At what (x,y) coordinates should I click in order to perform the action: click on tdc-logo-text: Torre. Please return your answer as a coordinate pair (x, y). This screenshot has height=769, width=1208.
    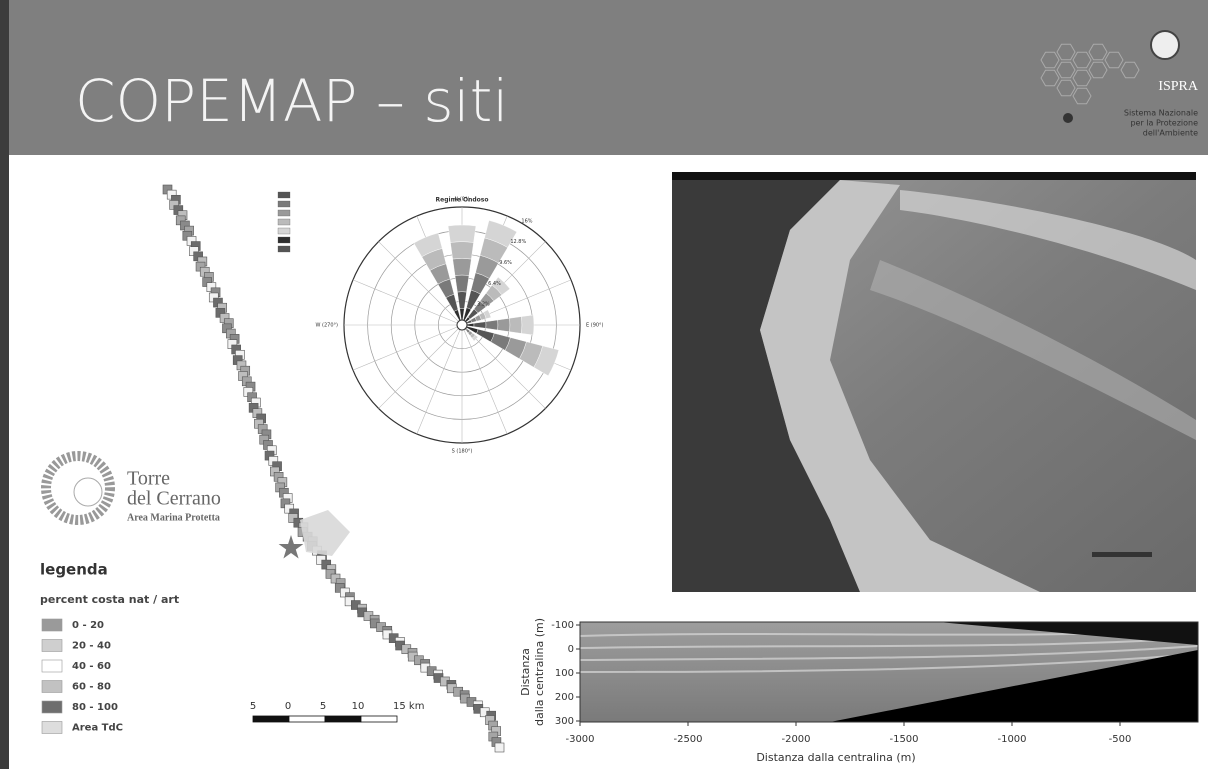
    Looking at the image, I should click on (148, 479).